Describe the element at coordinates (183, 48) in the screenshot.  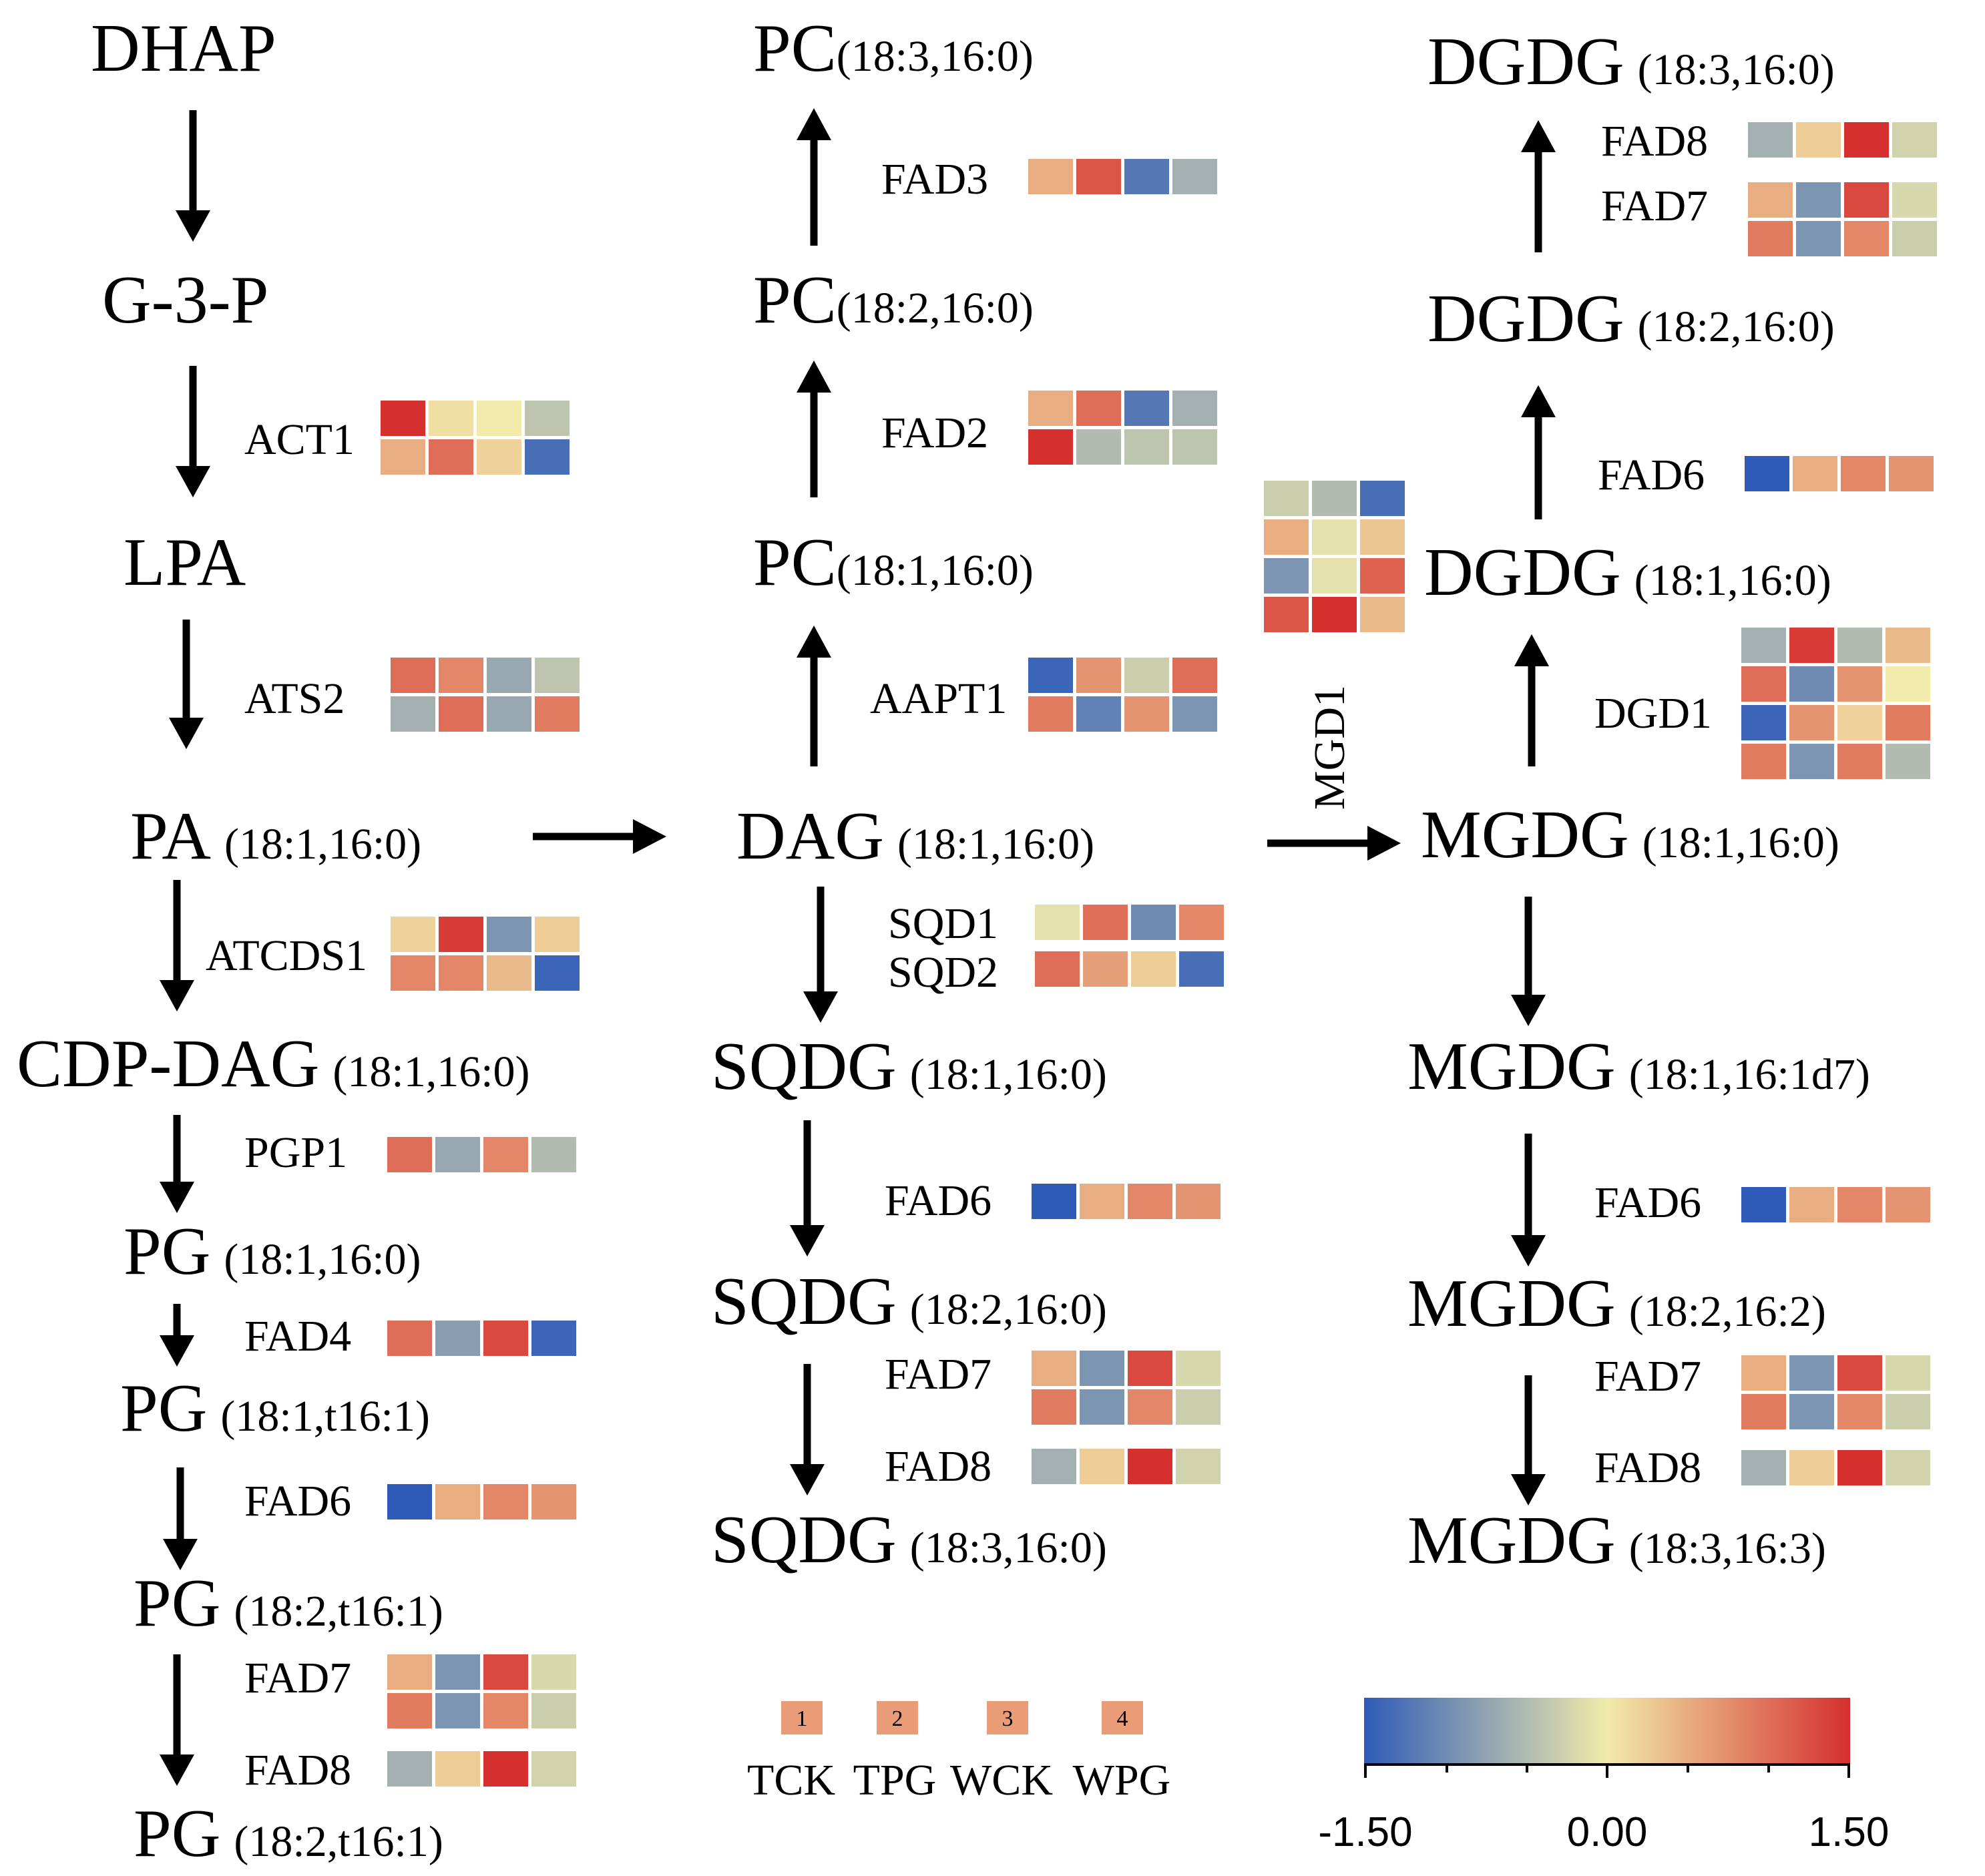
I see `metabolite-dhap: DHAP` at that location.